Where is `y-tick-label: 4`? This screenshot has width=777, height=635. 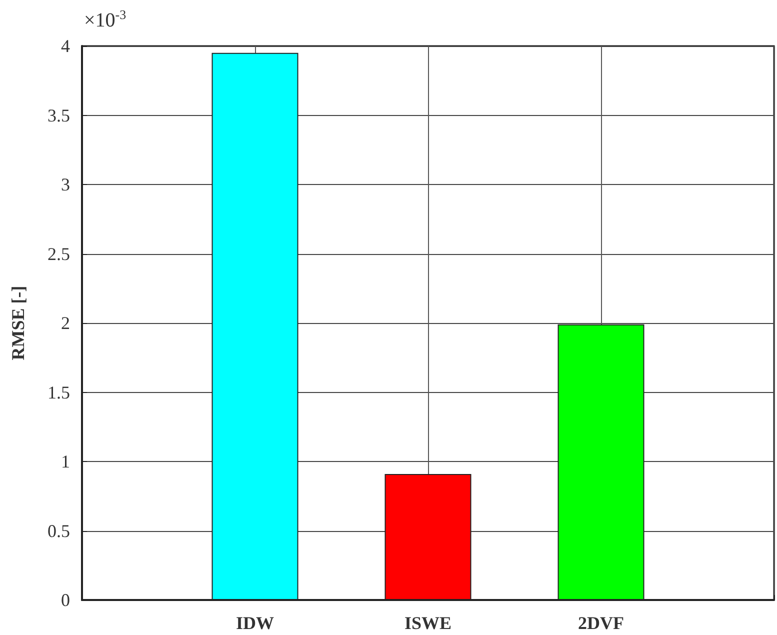 y-tick-label: 4 is located at coordinates (65, 46).